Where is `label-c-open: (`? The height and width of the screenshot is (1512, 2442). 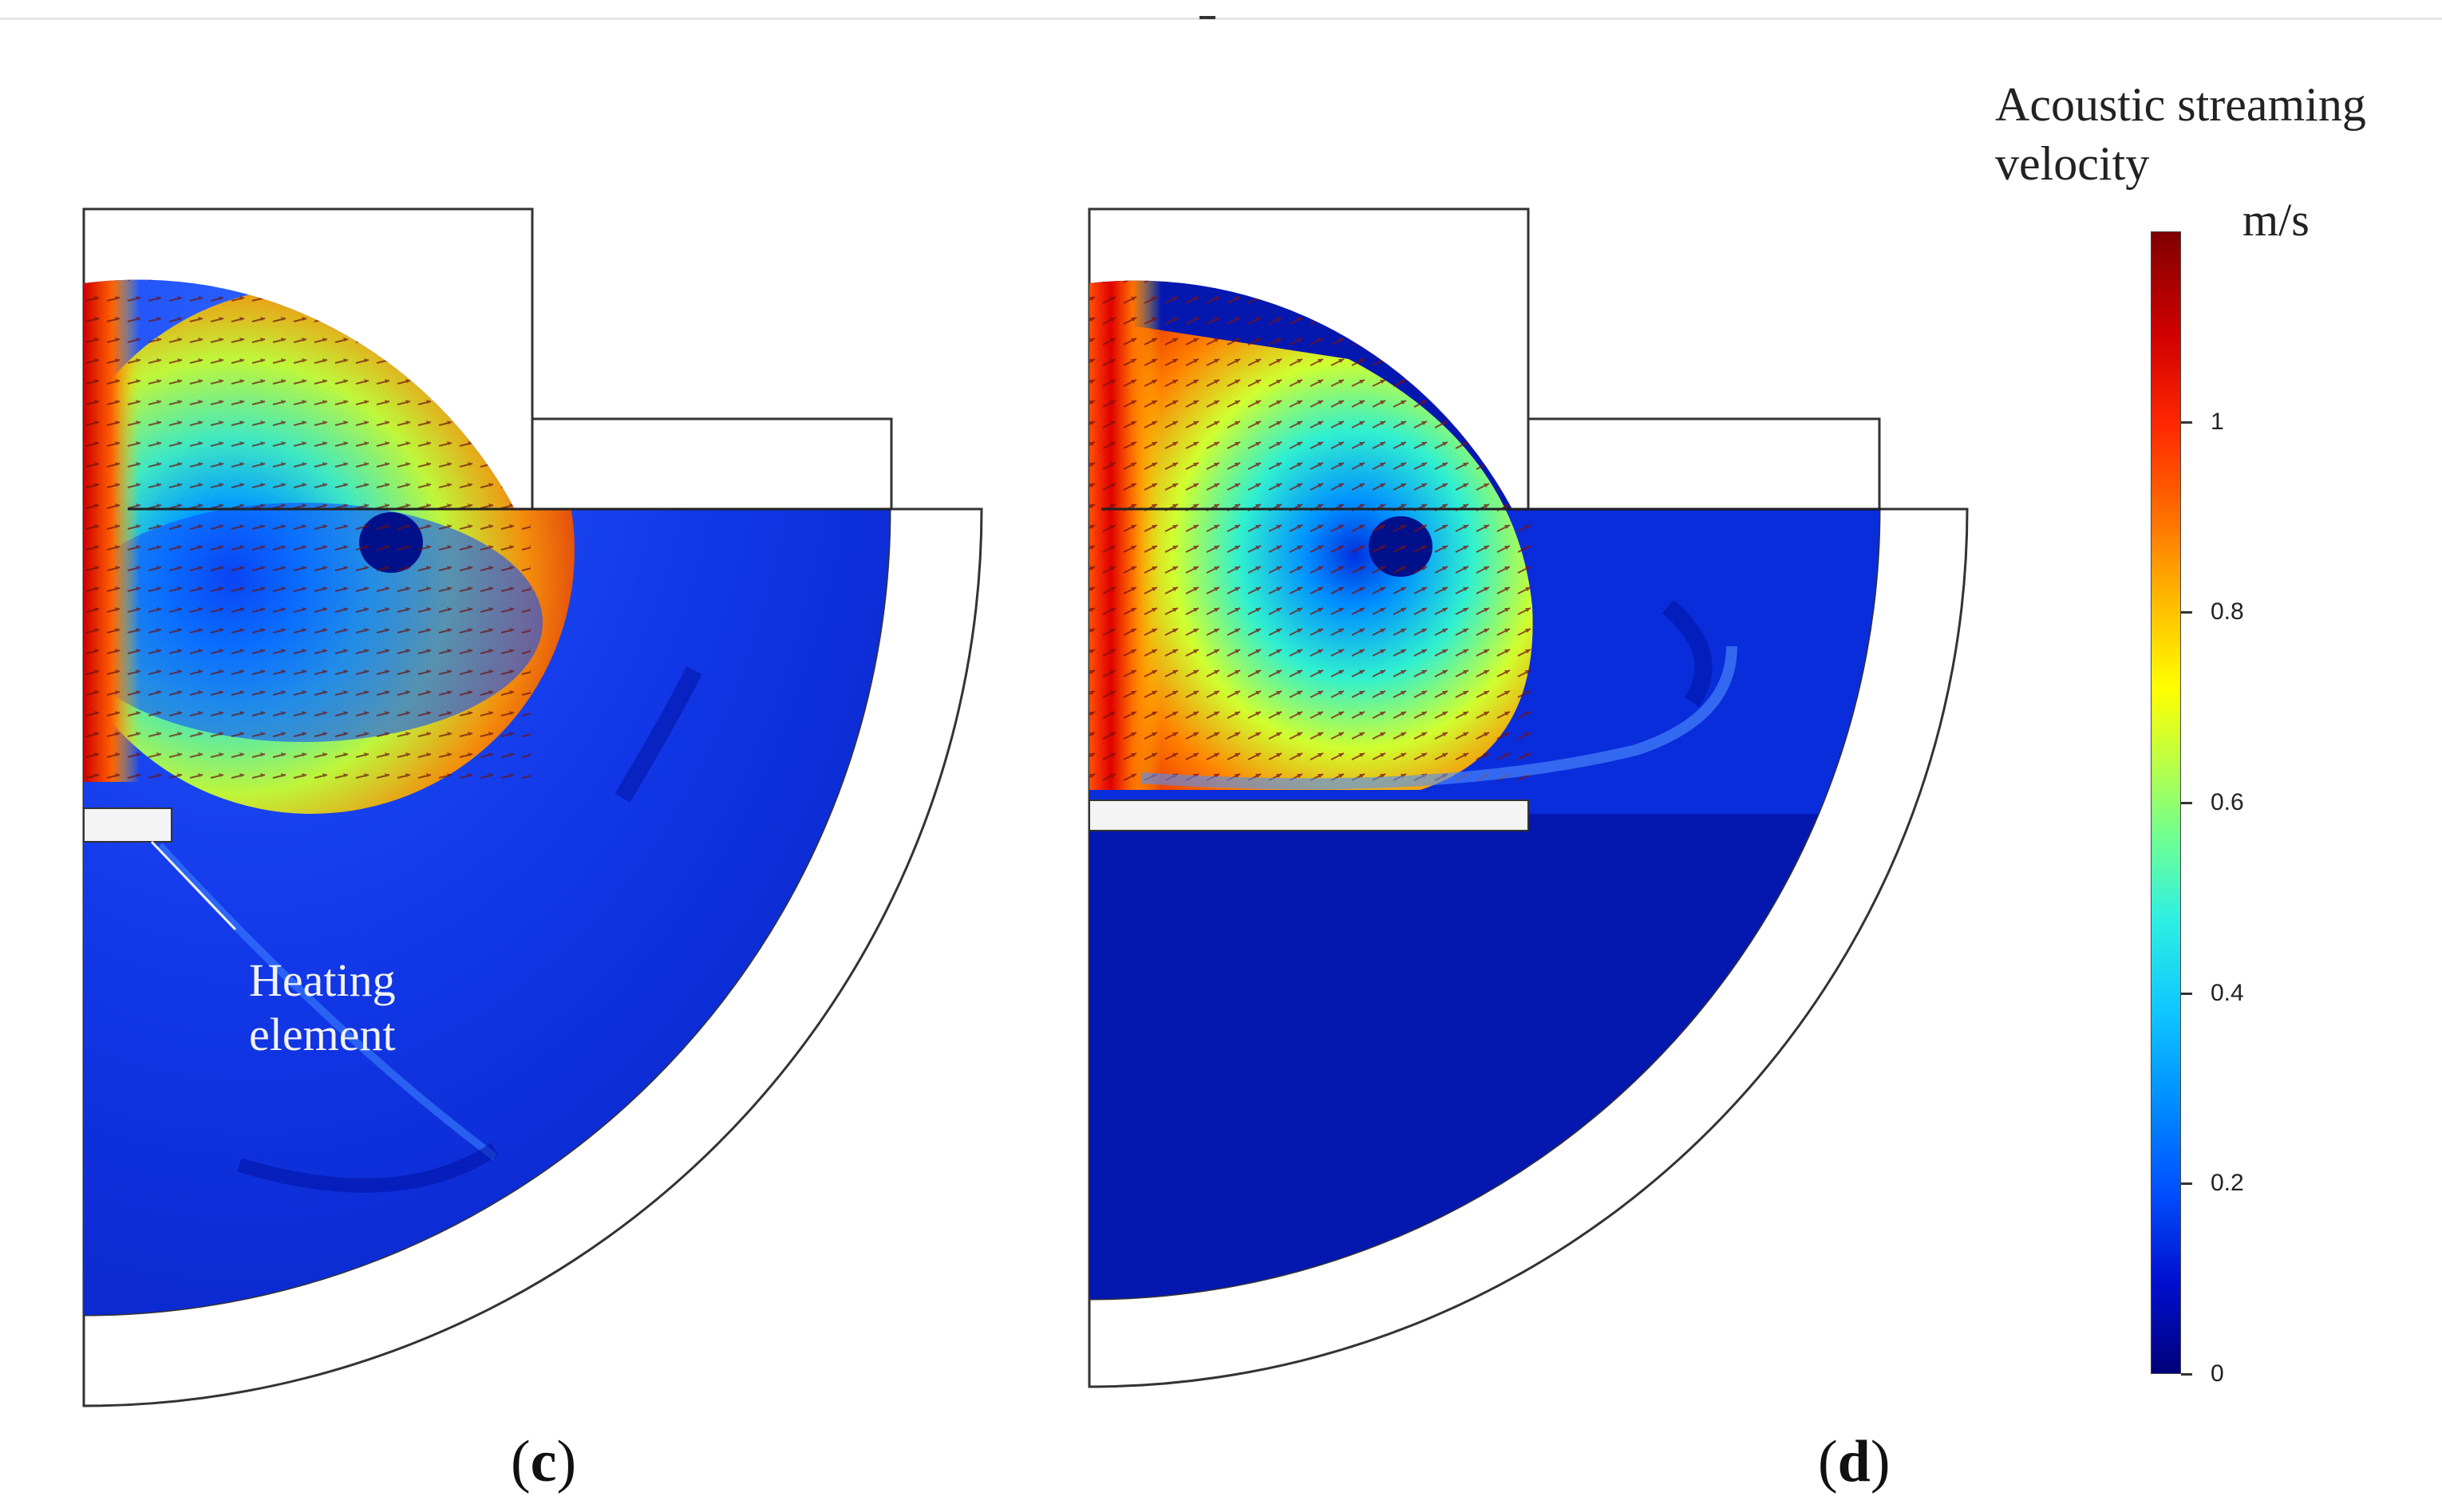
label-c-open: ( is located at coordinates (521, 1461).